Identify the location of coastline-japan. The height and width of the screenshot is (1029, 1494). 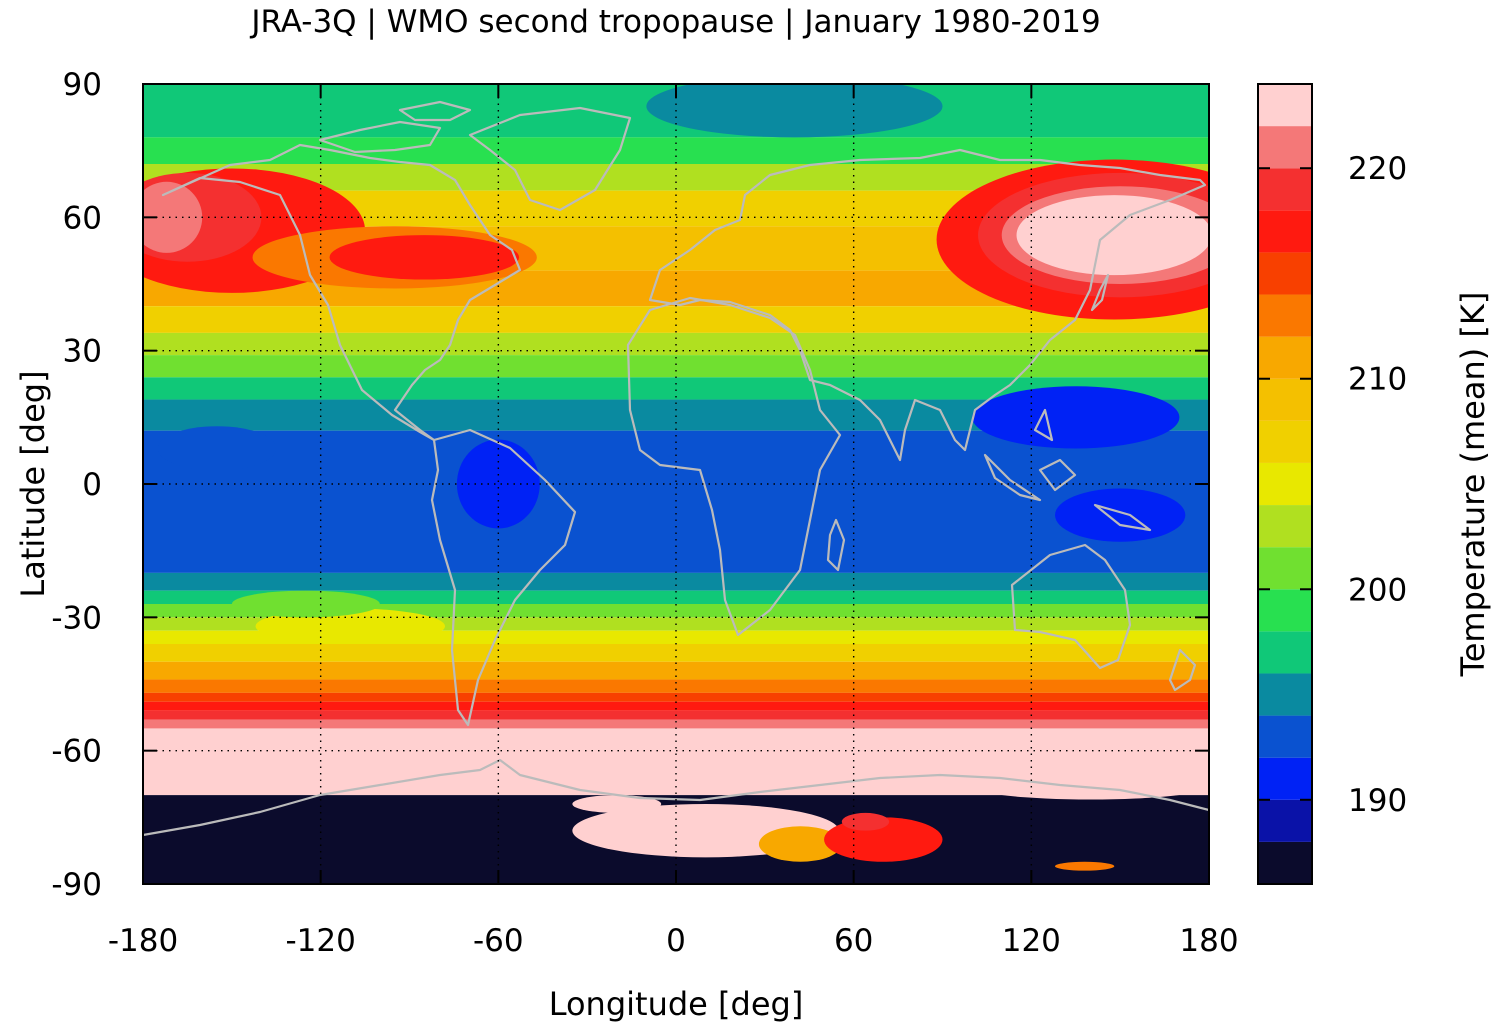
(1100, 292).